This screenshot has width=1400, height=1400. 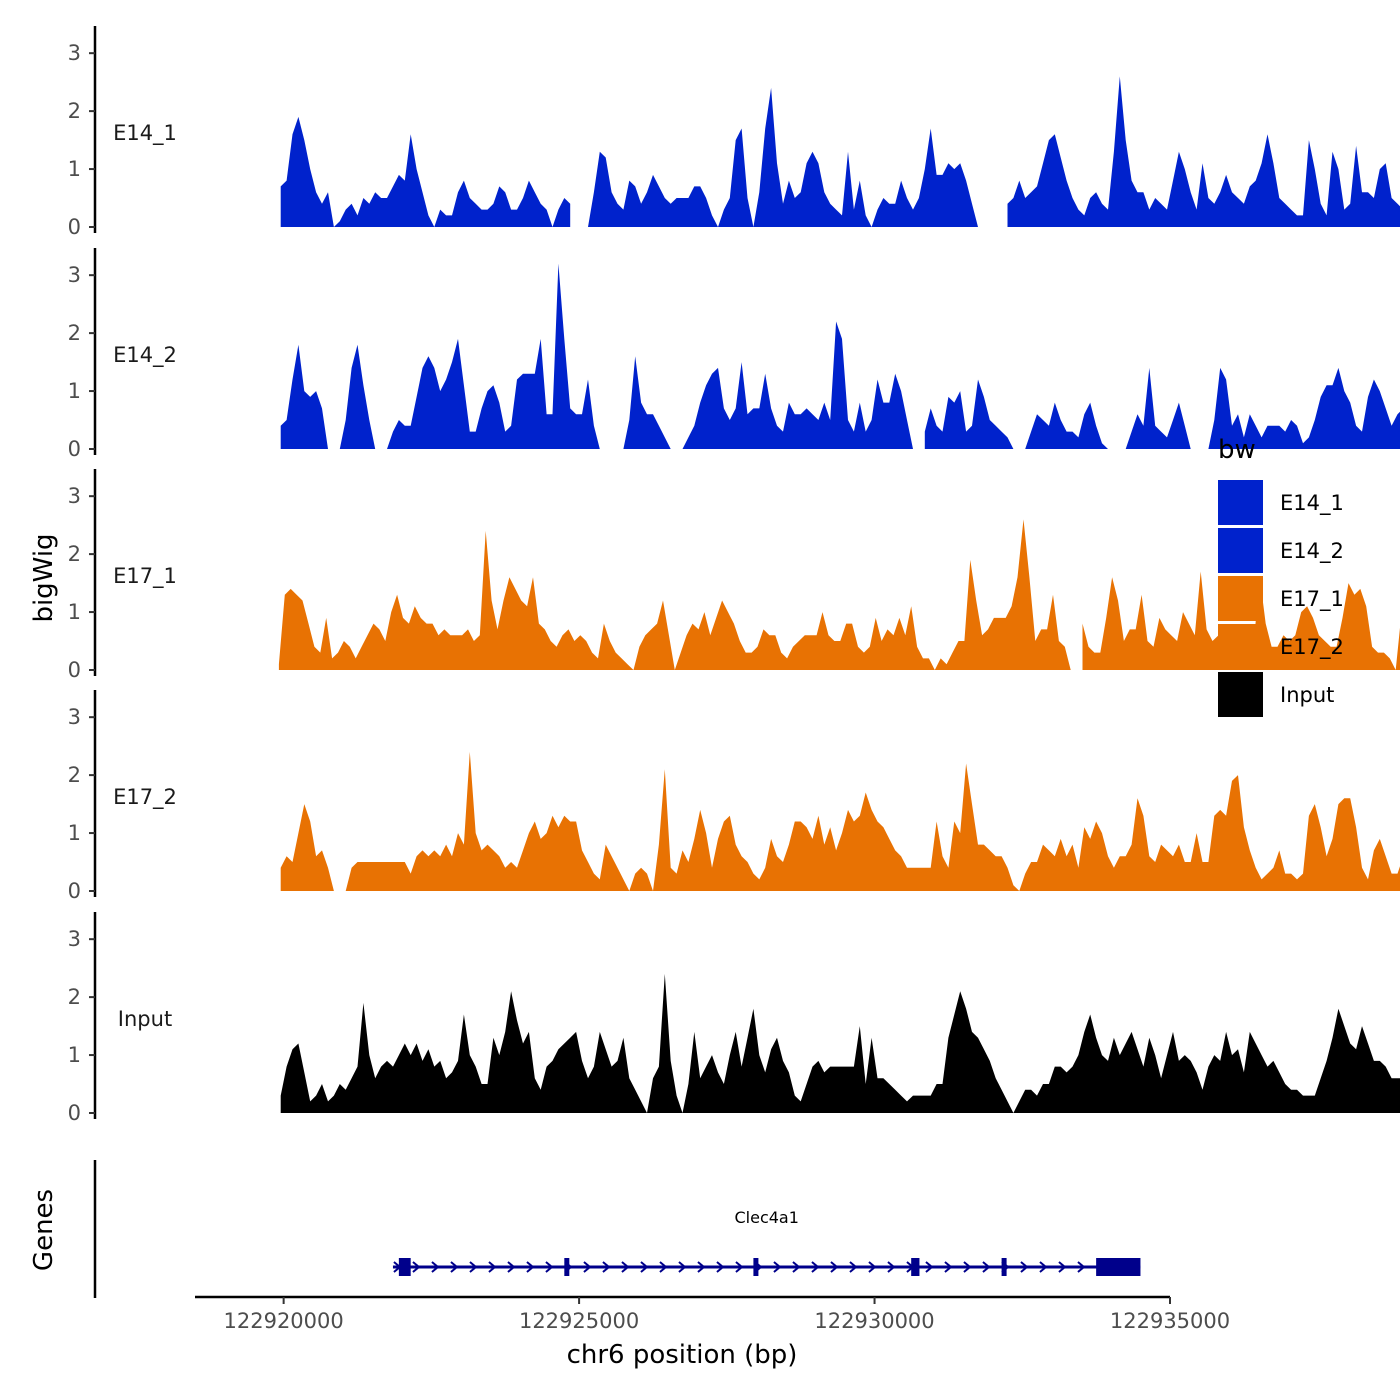 I want to click on area-input, so click(x=840, y=1043).